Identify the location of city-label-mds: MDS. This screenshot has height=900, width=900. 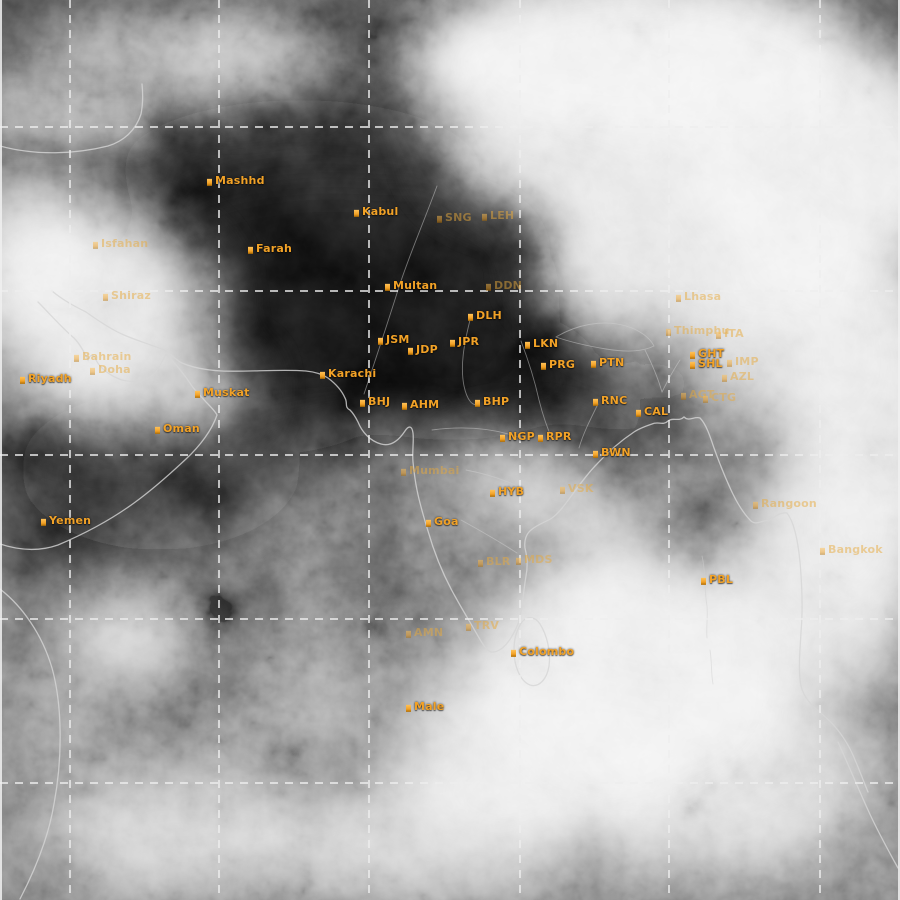
(534, 559).